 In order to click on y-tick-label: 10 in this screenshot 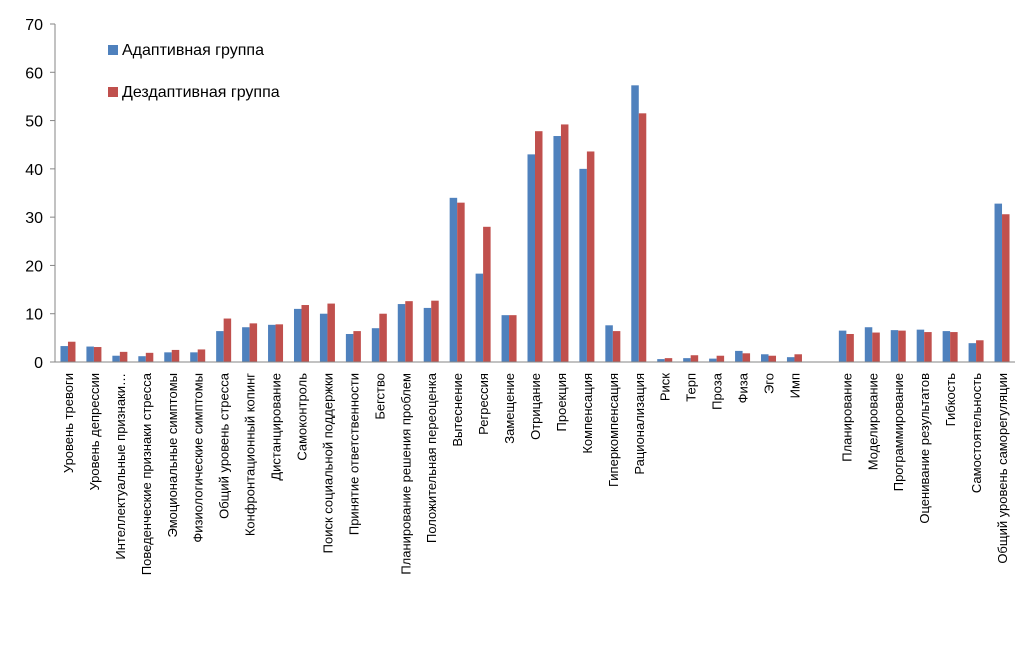, I will do `click(34, 315)`.